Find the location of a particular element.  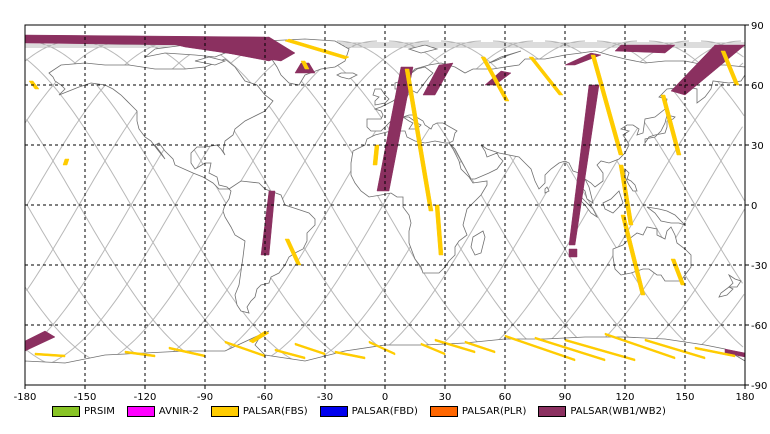

lon-tick-label: 30 is located at coordinates (445, 397).